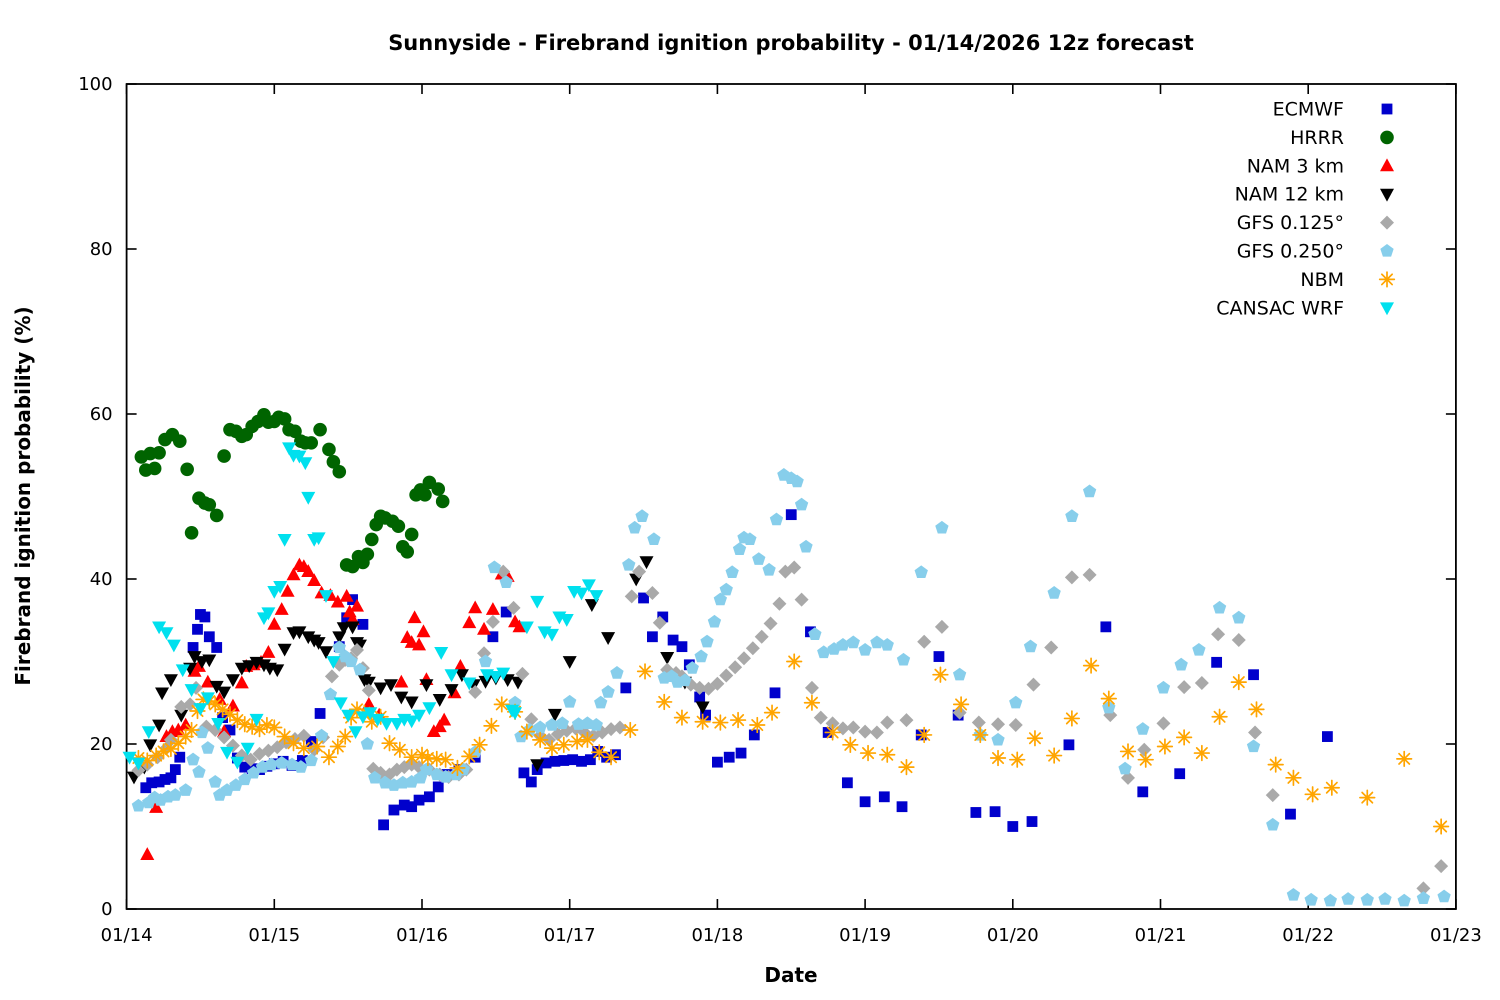 This screenshot has height=1000, width=1500. Describe the element at coordinates (1290, 252) in the screenshot. I see `legend-item-label: GFS 0.250°` at that location.